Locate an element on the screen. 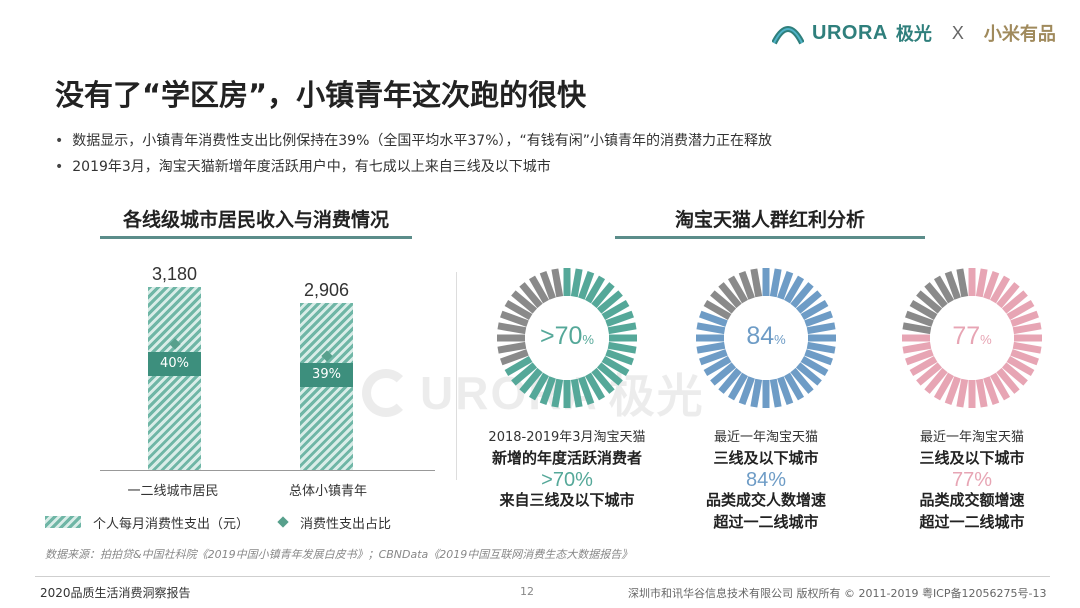 Image resolution: width=1080 pixels, height=608 pixels. report-name: 2020品质生活消费洞察报告 is located at coordinates (115, 593).